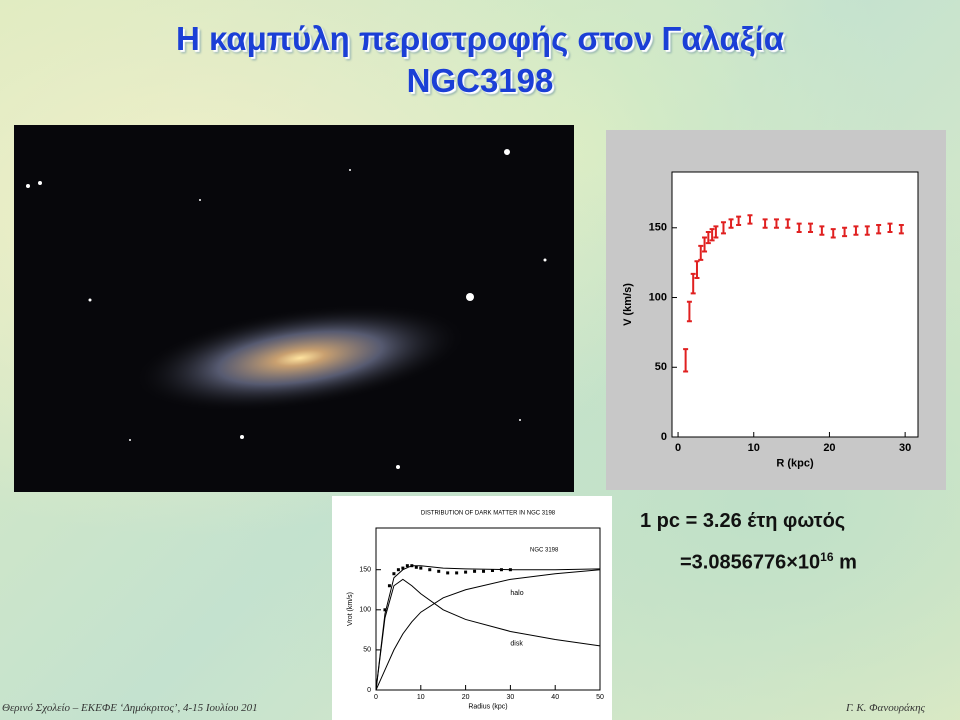  What do you see at coordinates (886, 708) in the screenshot?
I see `footer-right: Γ. Κ. Φανουράκης` at bounding box center [886, 708].